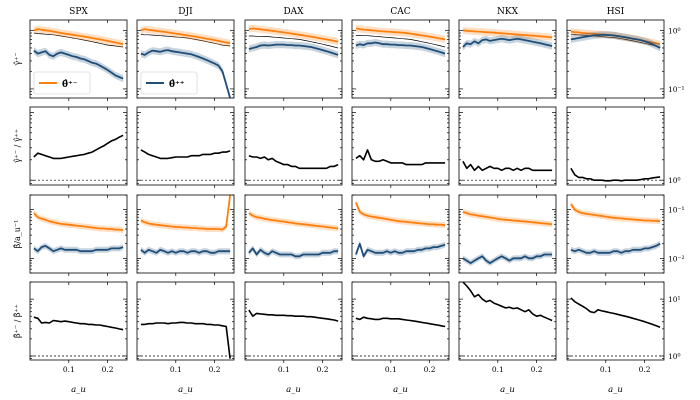 This screenshot has width=700, height=400. Describe the element at coordinates (293, 327) in the screenshot. I see `panel-dax-beta_ratio: 0.1 0.2` at that location.